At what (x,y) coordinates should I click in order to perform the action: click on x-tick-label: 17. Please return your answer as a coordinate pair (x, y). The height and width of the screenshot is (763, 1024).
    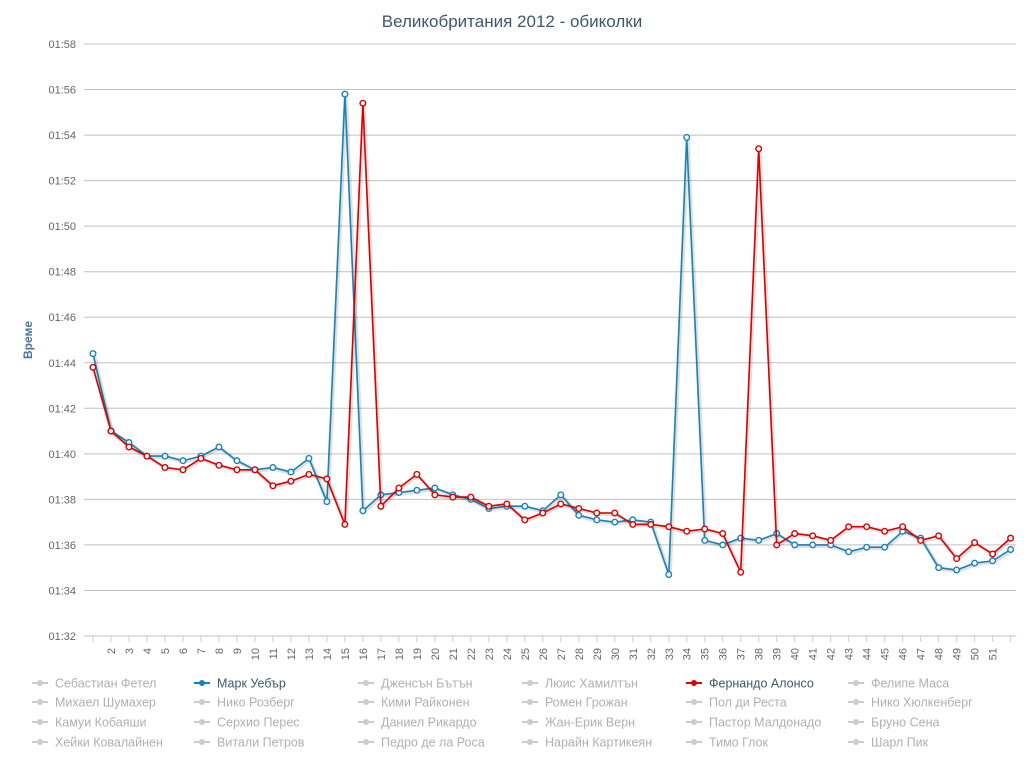
    Looking at the image, I should click on (382, 654).